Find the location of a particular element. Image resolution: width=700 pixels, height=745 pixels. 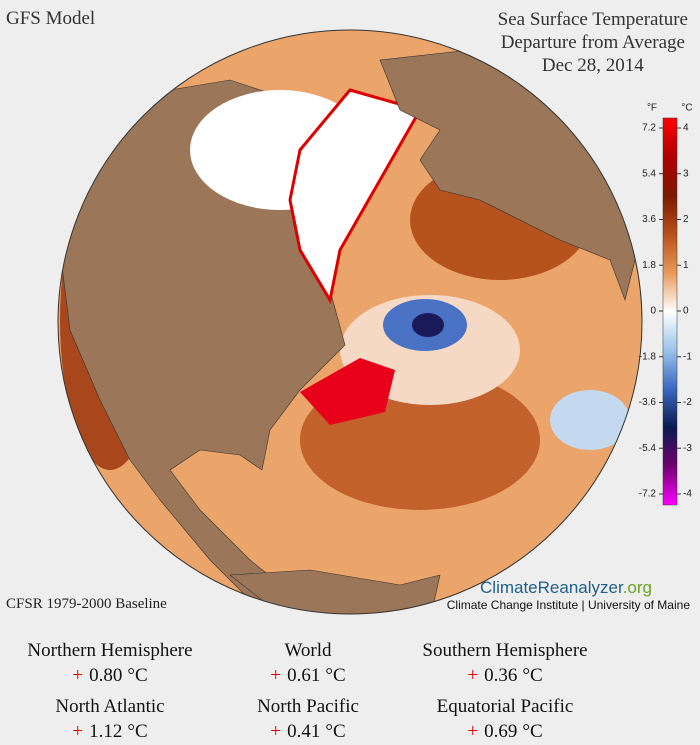

logo-text: ClimateReanalyzer is located at coordinates (551, 587).